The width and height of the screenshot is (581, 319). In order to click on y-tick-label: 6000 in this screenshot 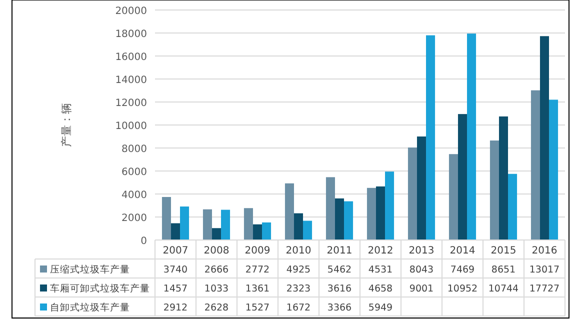, I will do `click(134, 172)`.